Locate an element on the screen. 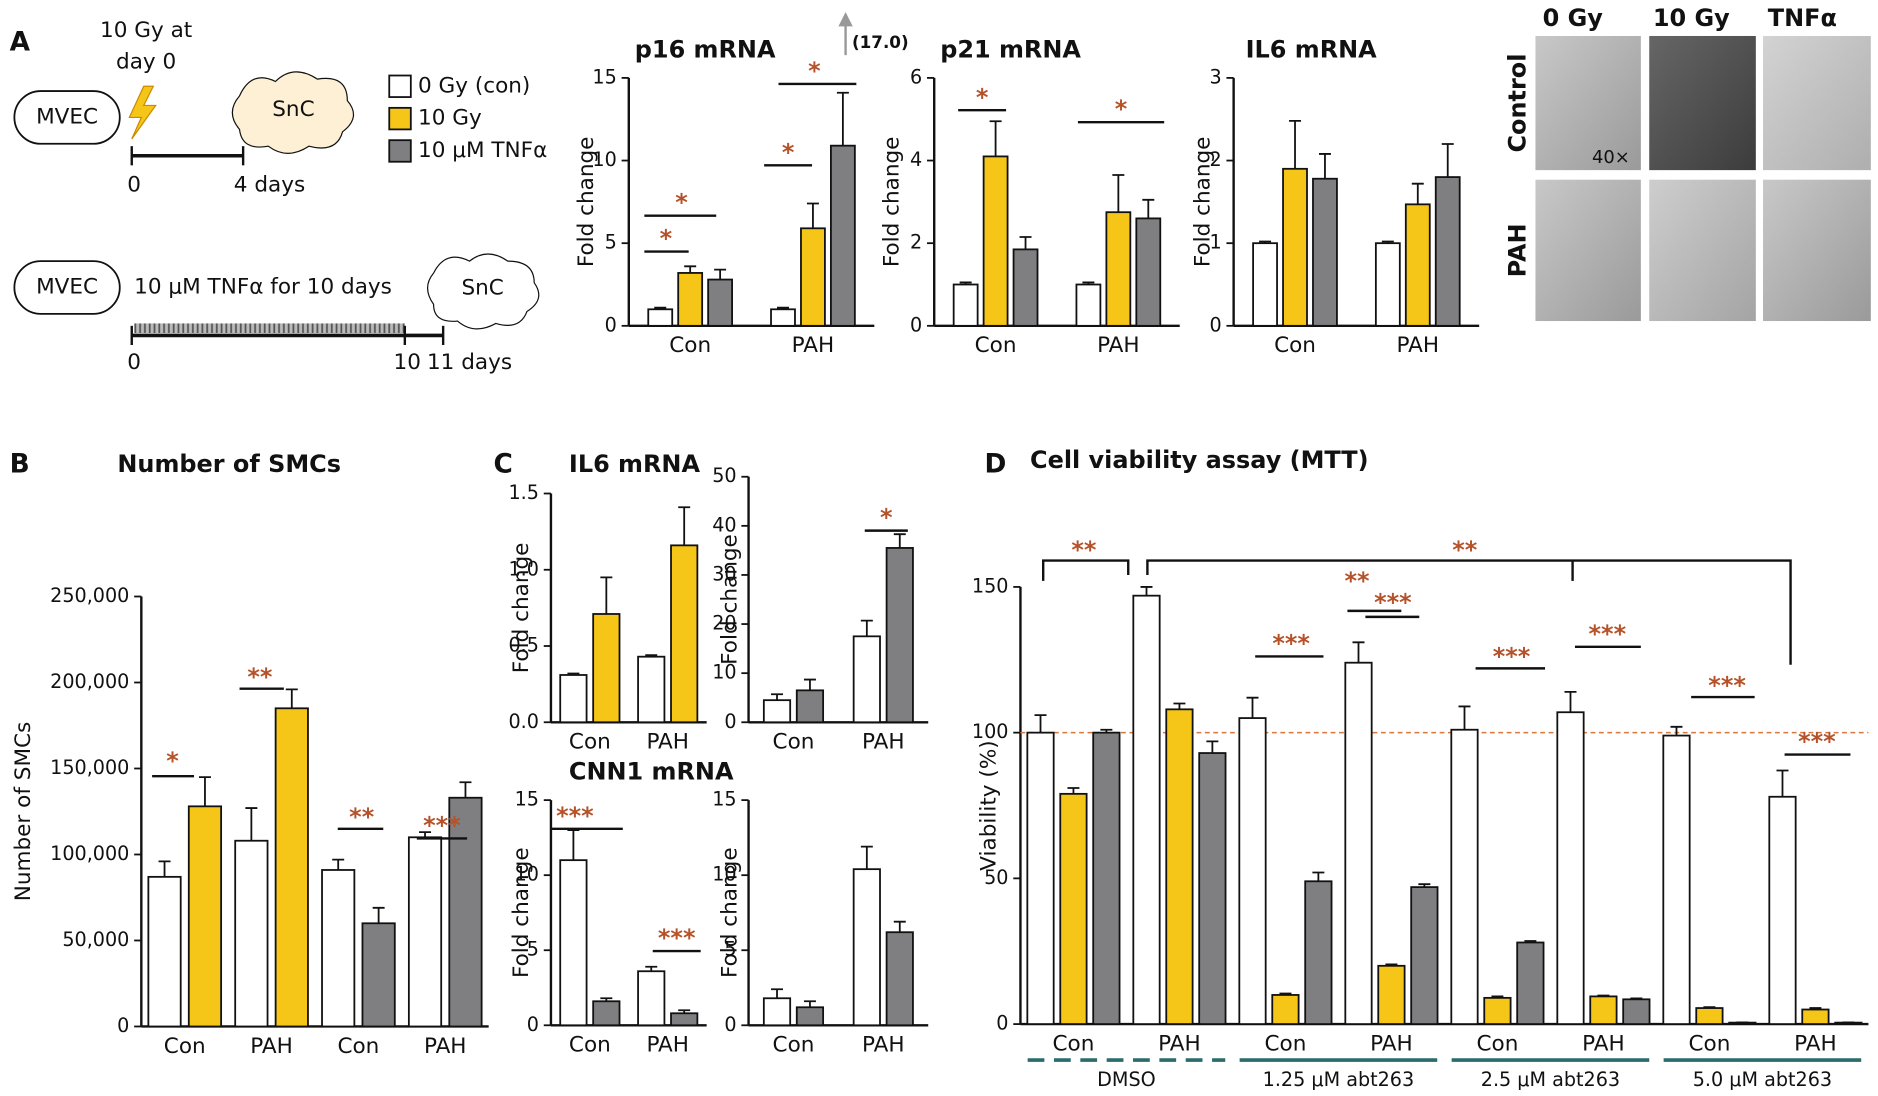 This screenshot has width=1878, height=1096. y-tick-label: 0.5 is located at coordinates (523, 645).